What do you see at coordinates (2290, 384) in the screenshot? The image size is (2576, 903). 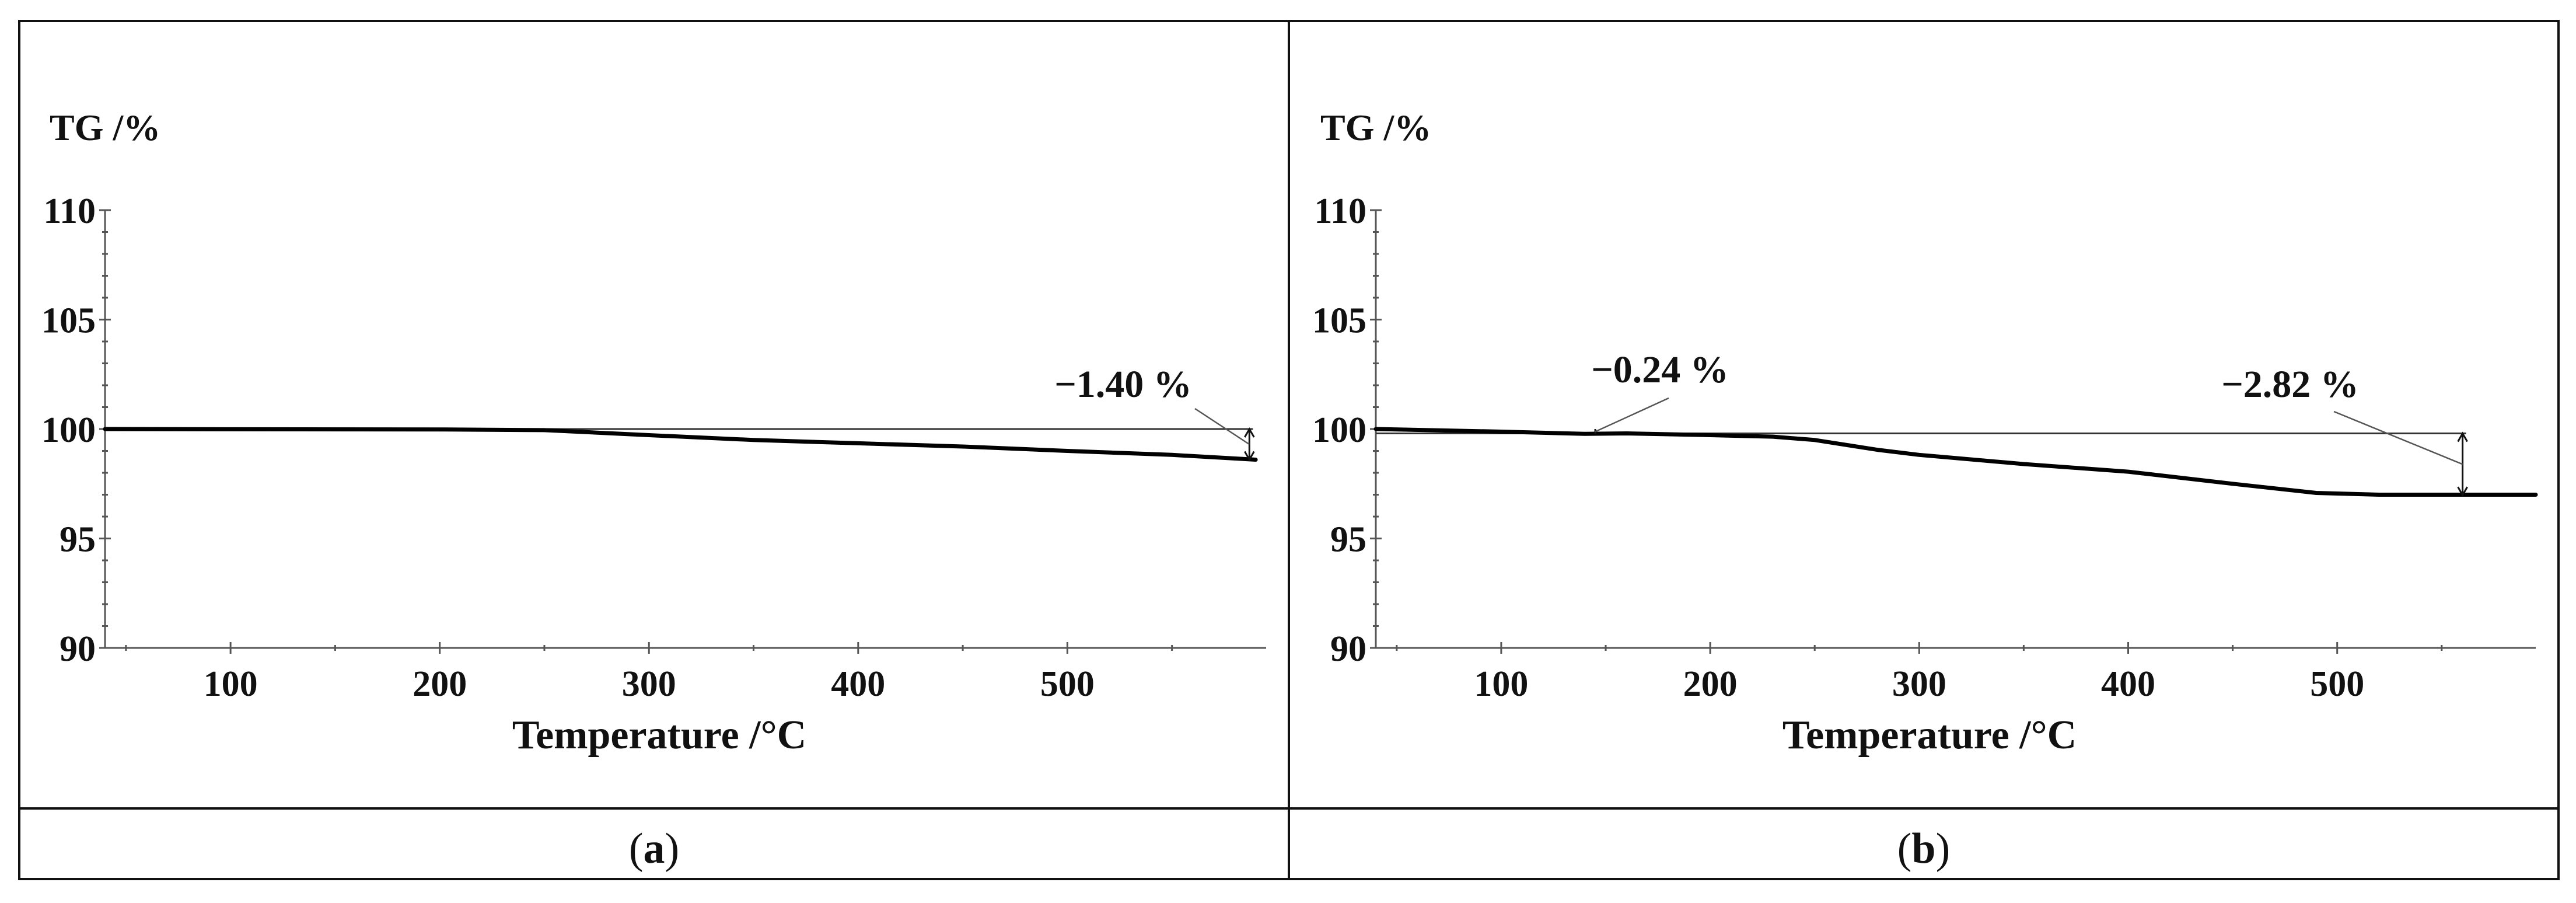 I see `mass-loss-label: −2.82 %` at bounding box center [2290, 384].